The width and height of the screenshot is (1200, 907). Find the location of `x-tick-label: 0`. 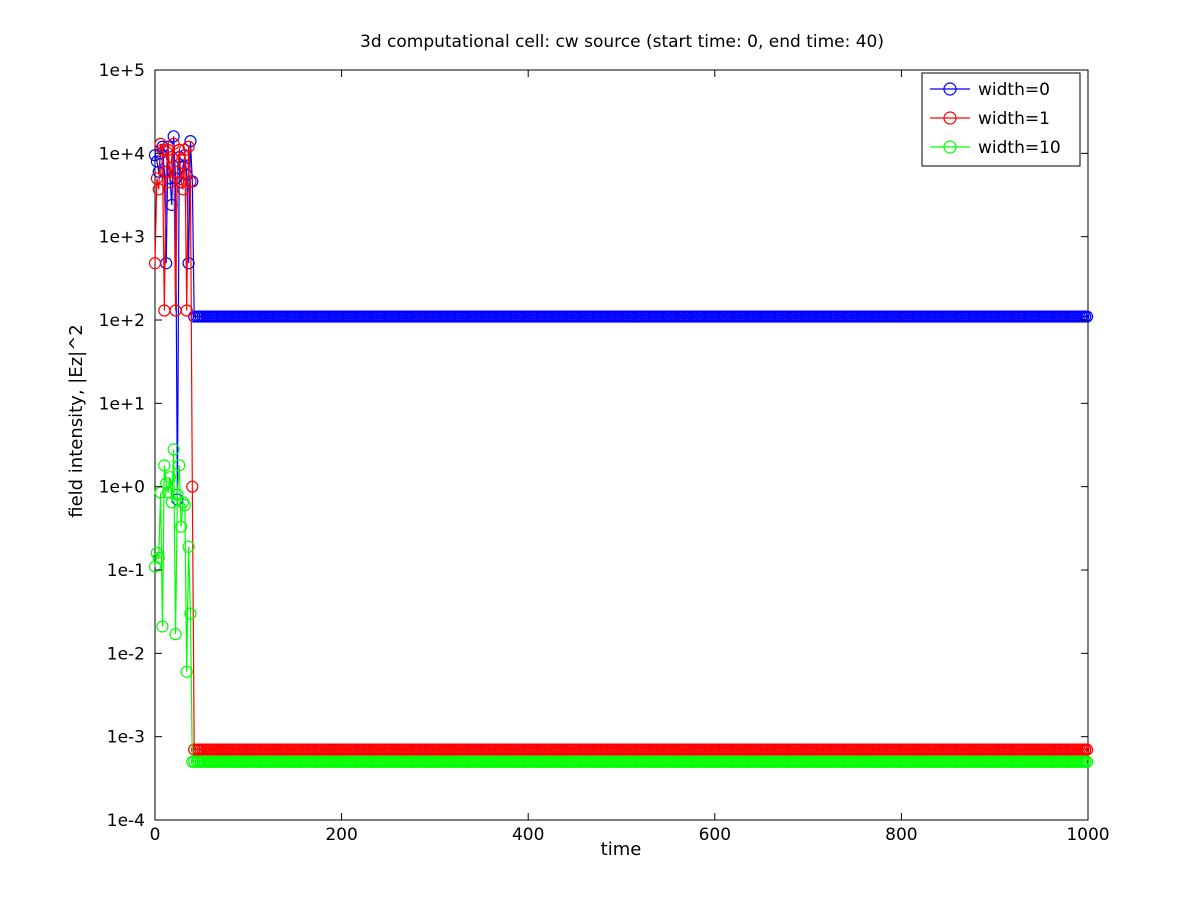

x-tick-label: 0 is located at coordinates (155, 835).